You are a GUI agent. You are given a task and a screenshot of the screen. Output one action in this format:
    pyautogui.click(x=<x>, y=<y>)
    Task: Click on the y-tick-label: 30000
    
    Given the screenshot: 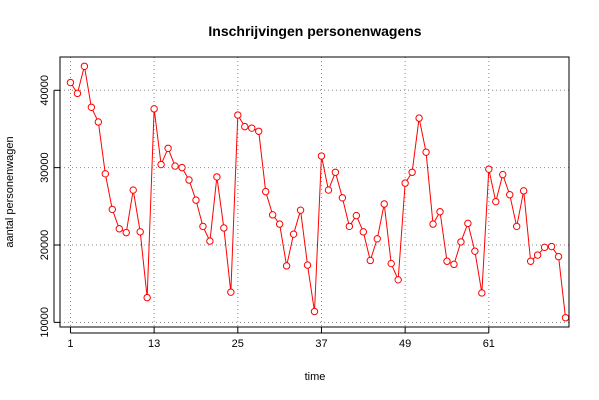 What is the action you would take?
    pyautogui.click(x=45, y=167)
    